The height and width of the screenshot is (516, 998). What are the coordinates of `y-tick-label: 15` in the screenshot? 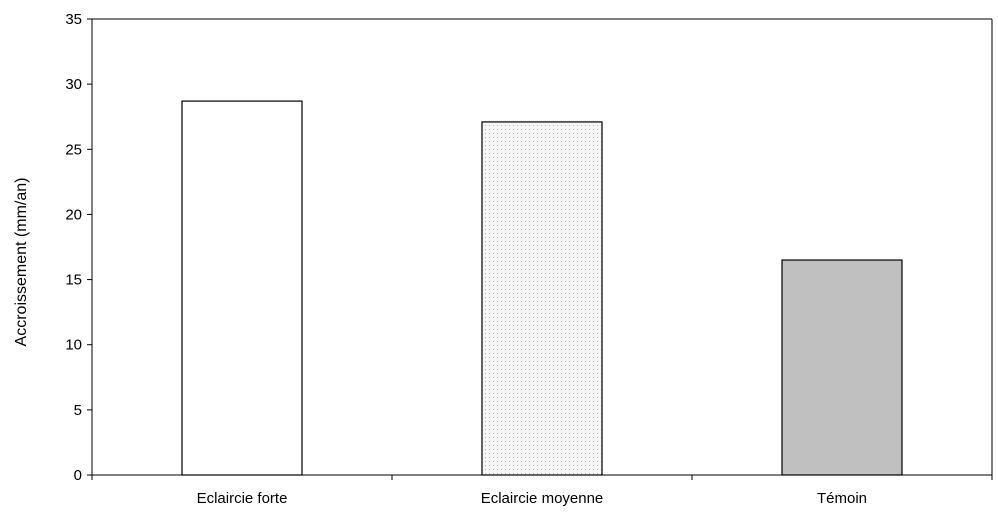 It's located at (73, 280).